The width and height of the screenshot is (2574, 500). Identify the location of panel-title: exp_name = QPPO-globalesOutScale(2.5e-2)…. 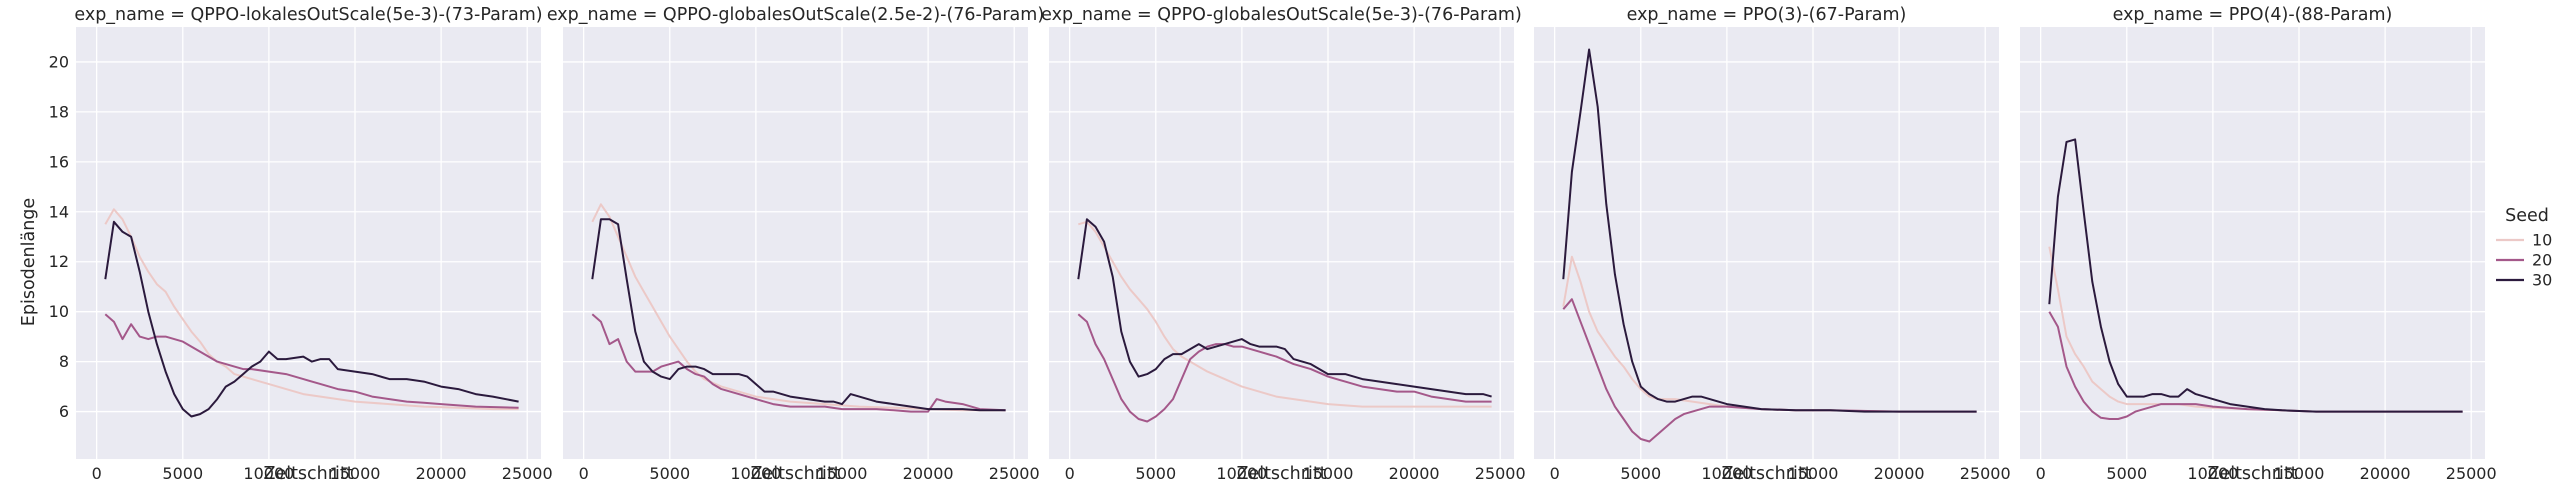
(795, 15).